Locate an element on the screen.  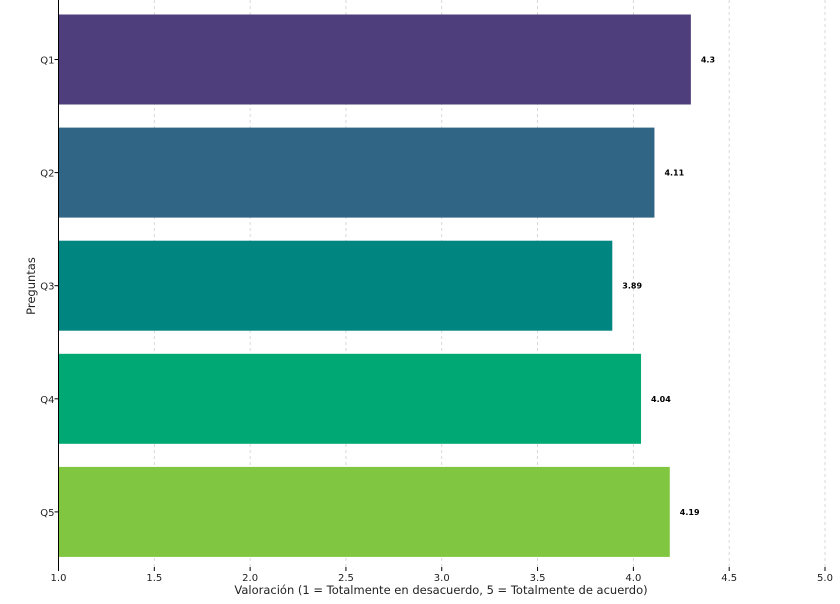
data-label-q3: 3.89 is located at coordinates (632, 286).